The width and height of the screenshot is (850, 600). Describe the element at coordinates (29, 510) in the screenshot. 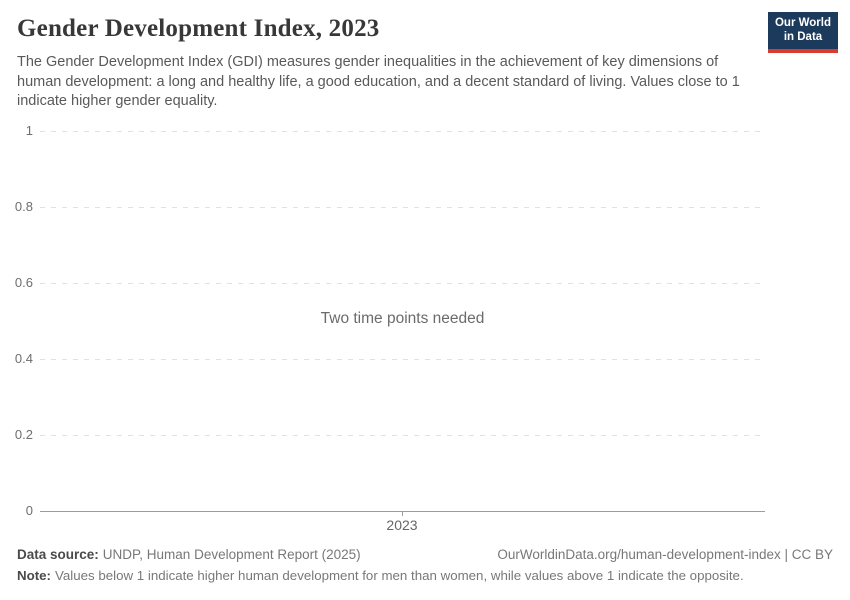

I see `y-axis-tick-label: 0` at that location.